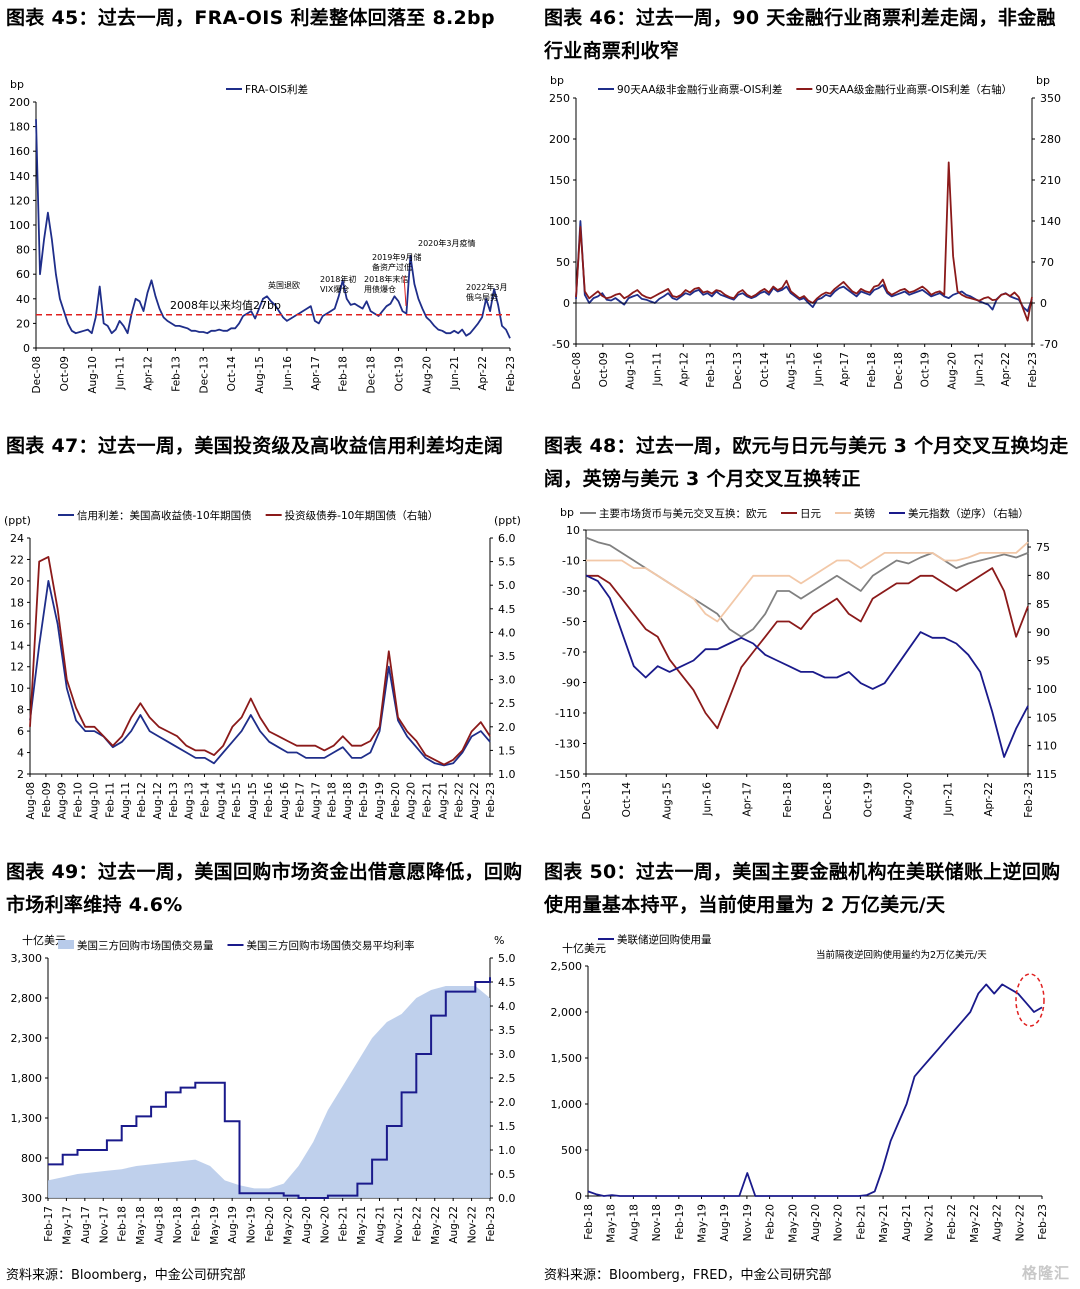  I want to click on x-tick-label: Aug-15, so click(667, 801).